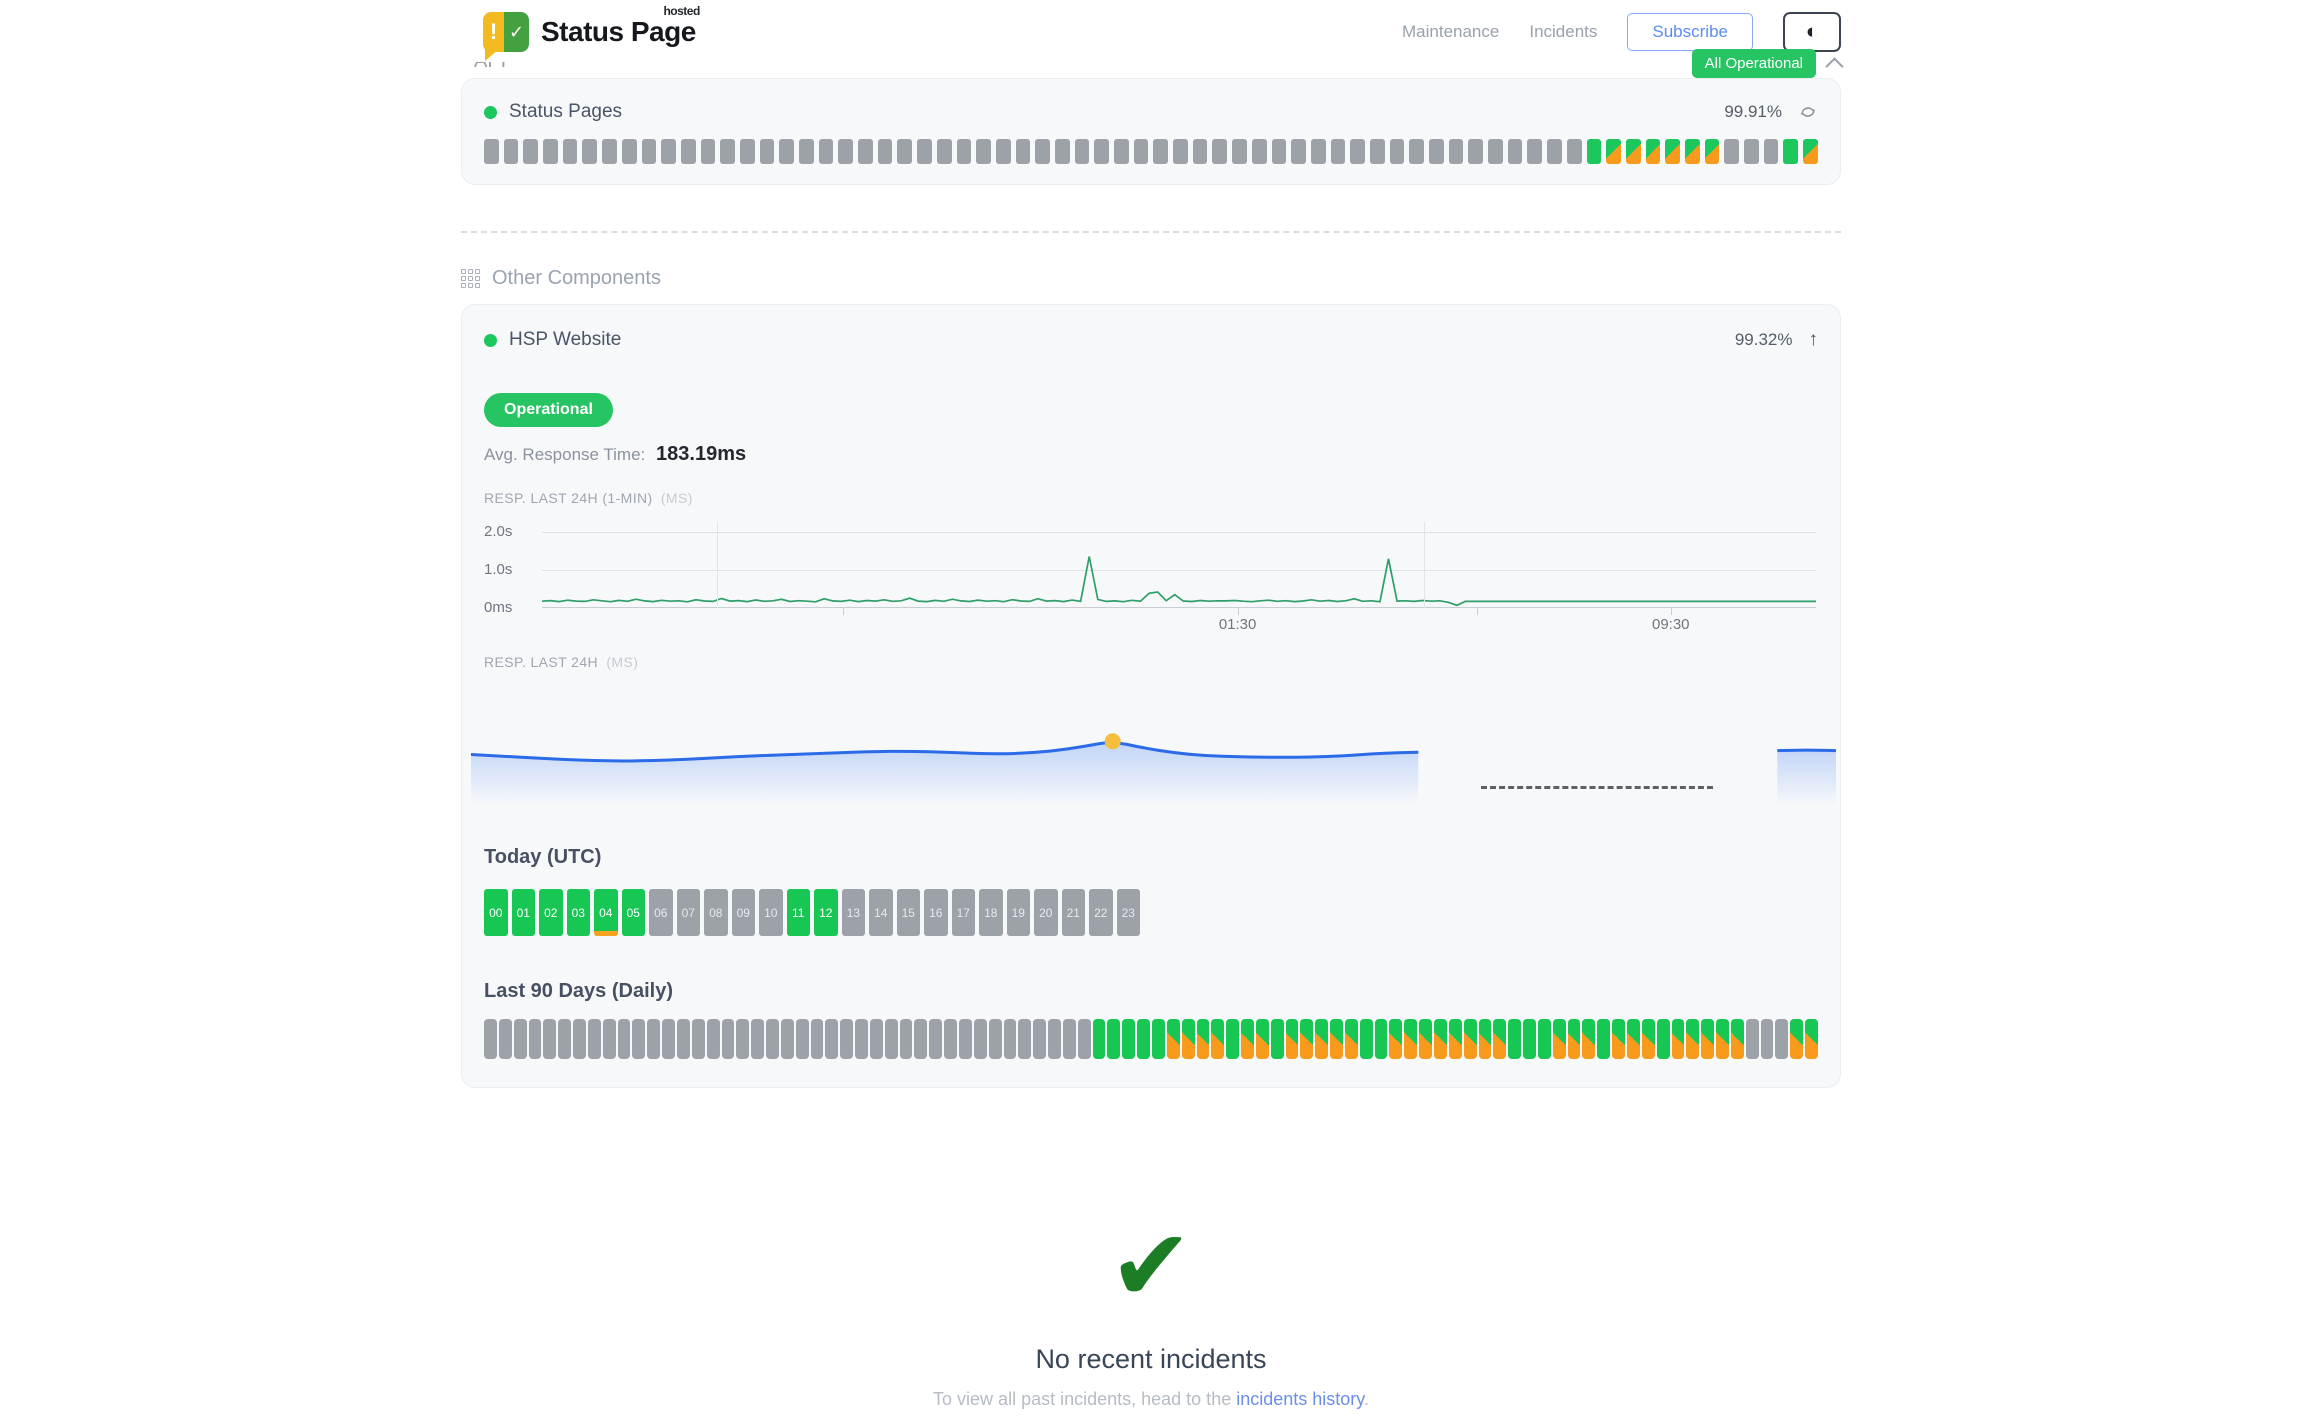  Describe the element at coordinates (771, 912) in the screenshot. I see `hour-block-10: 10` at that location.